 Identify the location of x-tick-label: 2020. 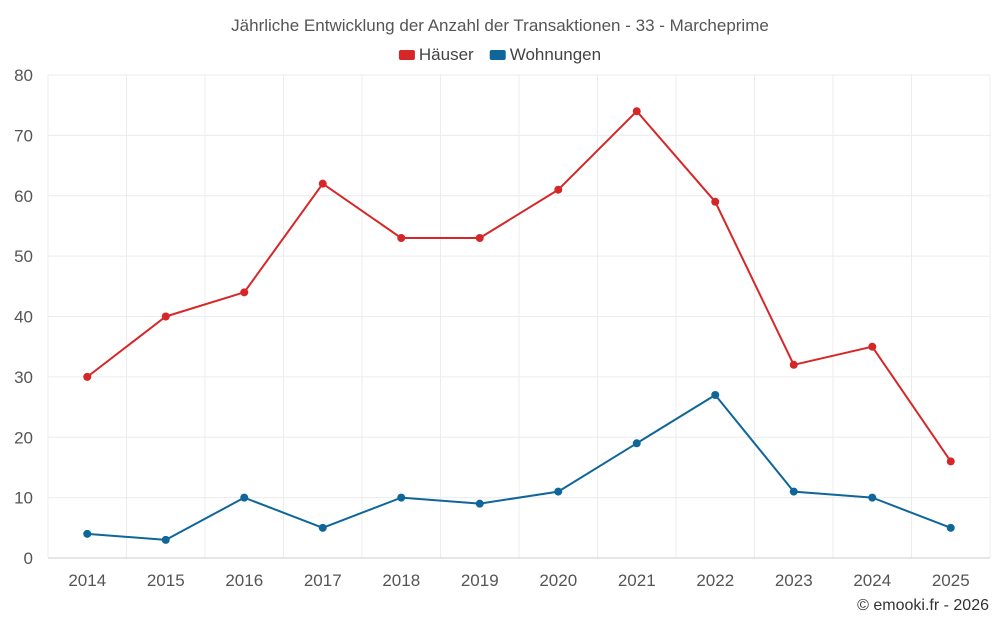
(558, 580).